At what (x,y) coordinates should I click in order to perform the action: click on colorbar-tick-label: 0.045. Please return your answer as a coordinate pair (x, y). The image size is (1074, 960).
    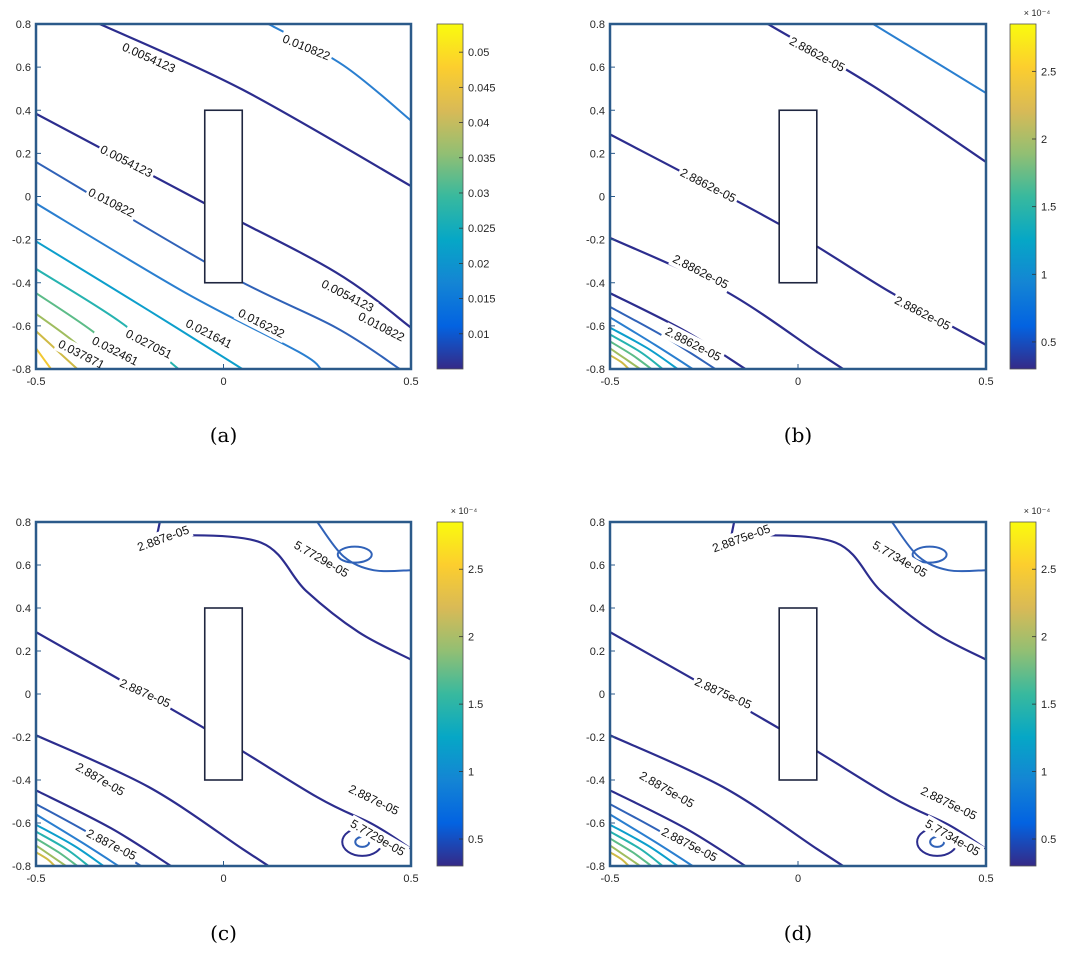
    Looking at the image, I should click on (482, 88).